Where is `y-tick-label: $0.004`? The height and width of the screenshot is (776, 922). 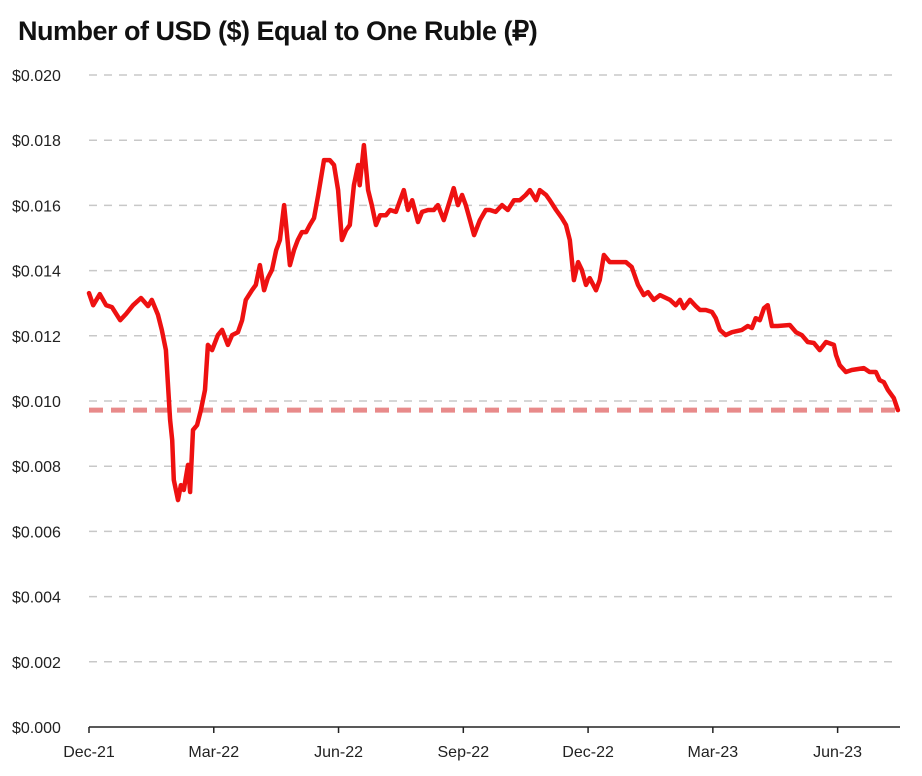 y-tick-label: $0.004 is located at coordinates (36, 598).